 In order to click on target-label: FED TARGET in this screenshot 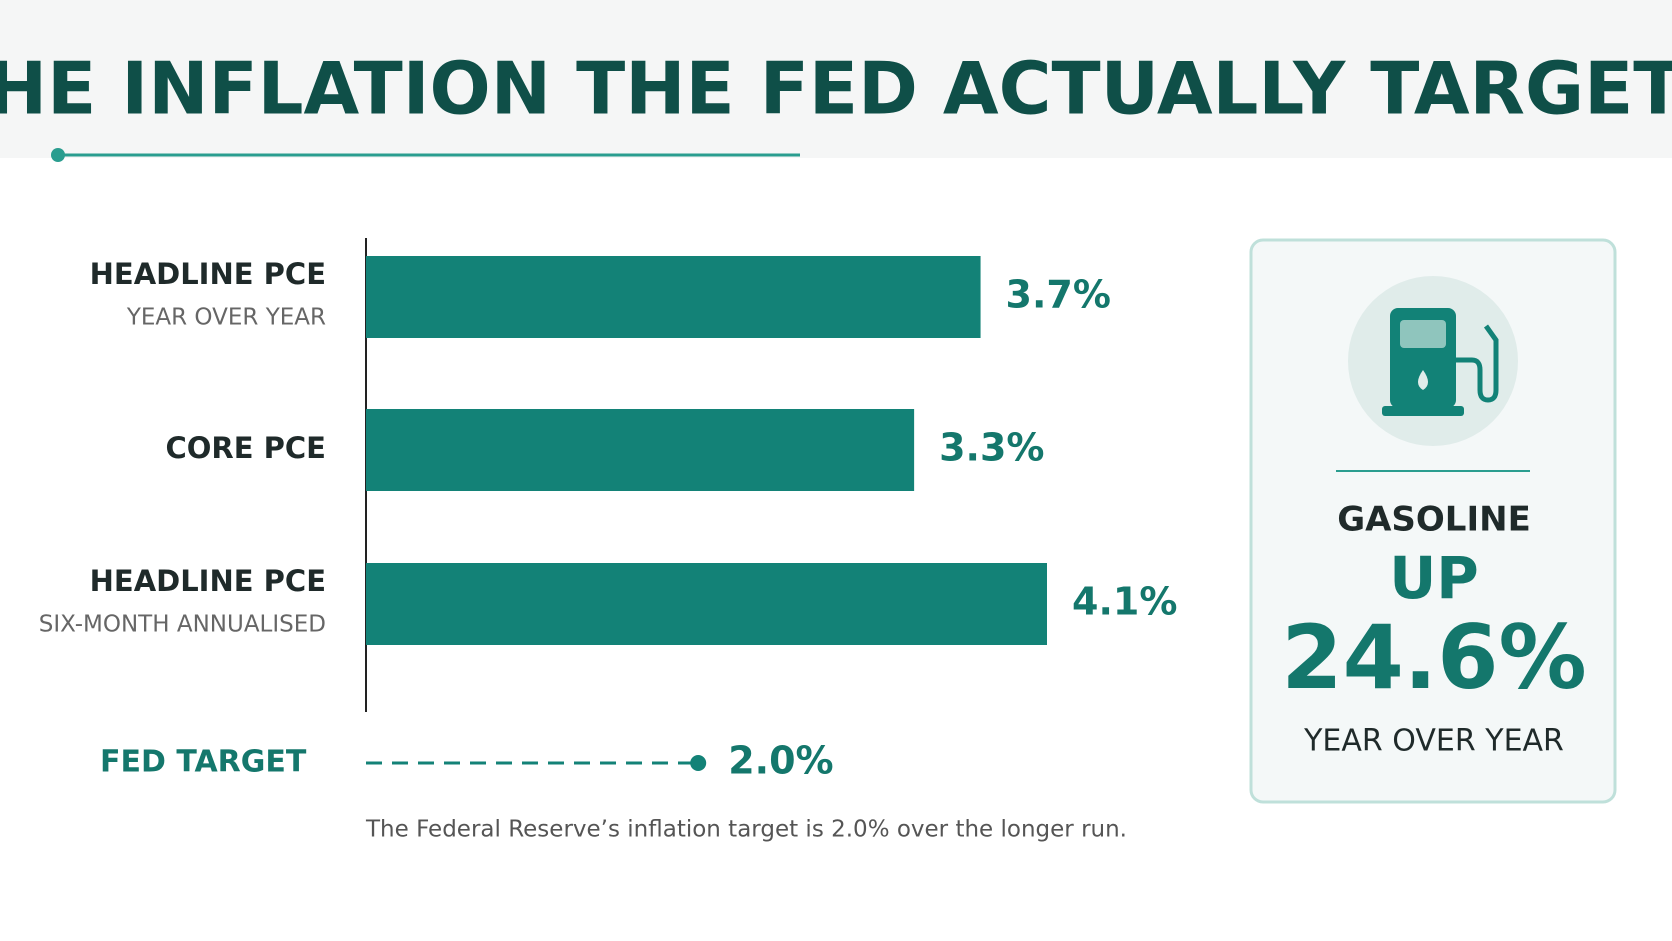, I will do `click(203, 762)`.